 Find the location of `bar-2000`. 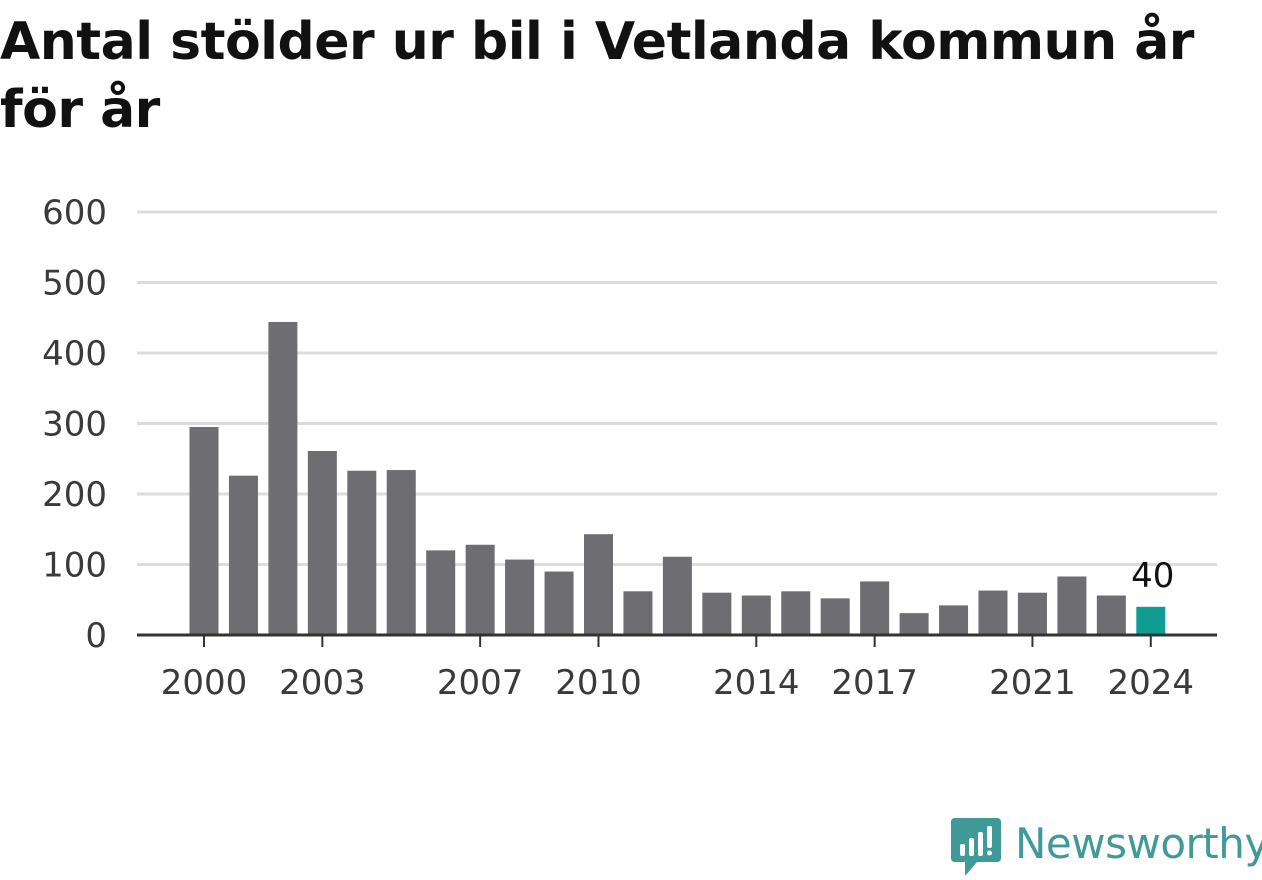

bar-2000 is located at coordinates (204, 531).